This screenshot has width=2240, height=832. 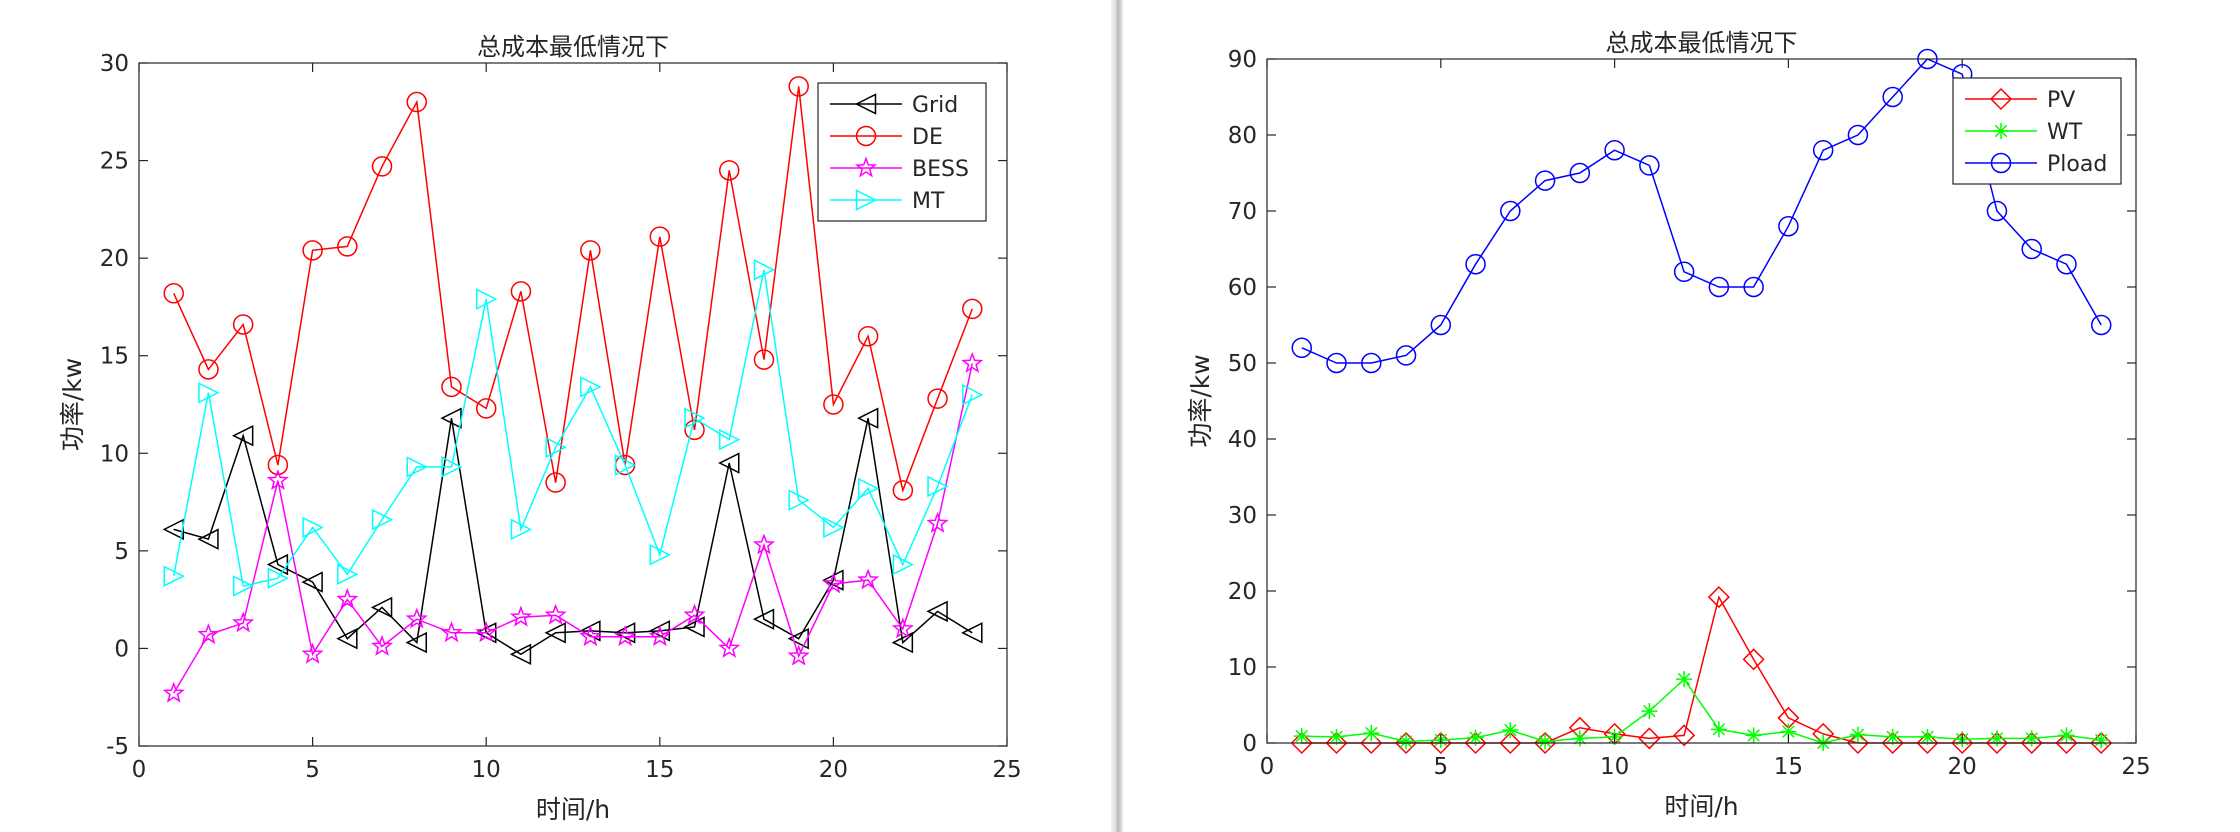 What do you see at coordinates (1242, 592) in the screenshot?
I see `y-tick-label: 20` at bounding box center [1242, 592].